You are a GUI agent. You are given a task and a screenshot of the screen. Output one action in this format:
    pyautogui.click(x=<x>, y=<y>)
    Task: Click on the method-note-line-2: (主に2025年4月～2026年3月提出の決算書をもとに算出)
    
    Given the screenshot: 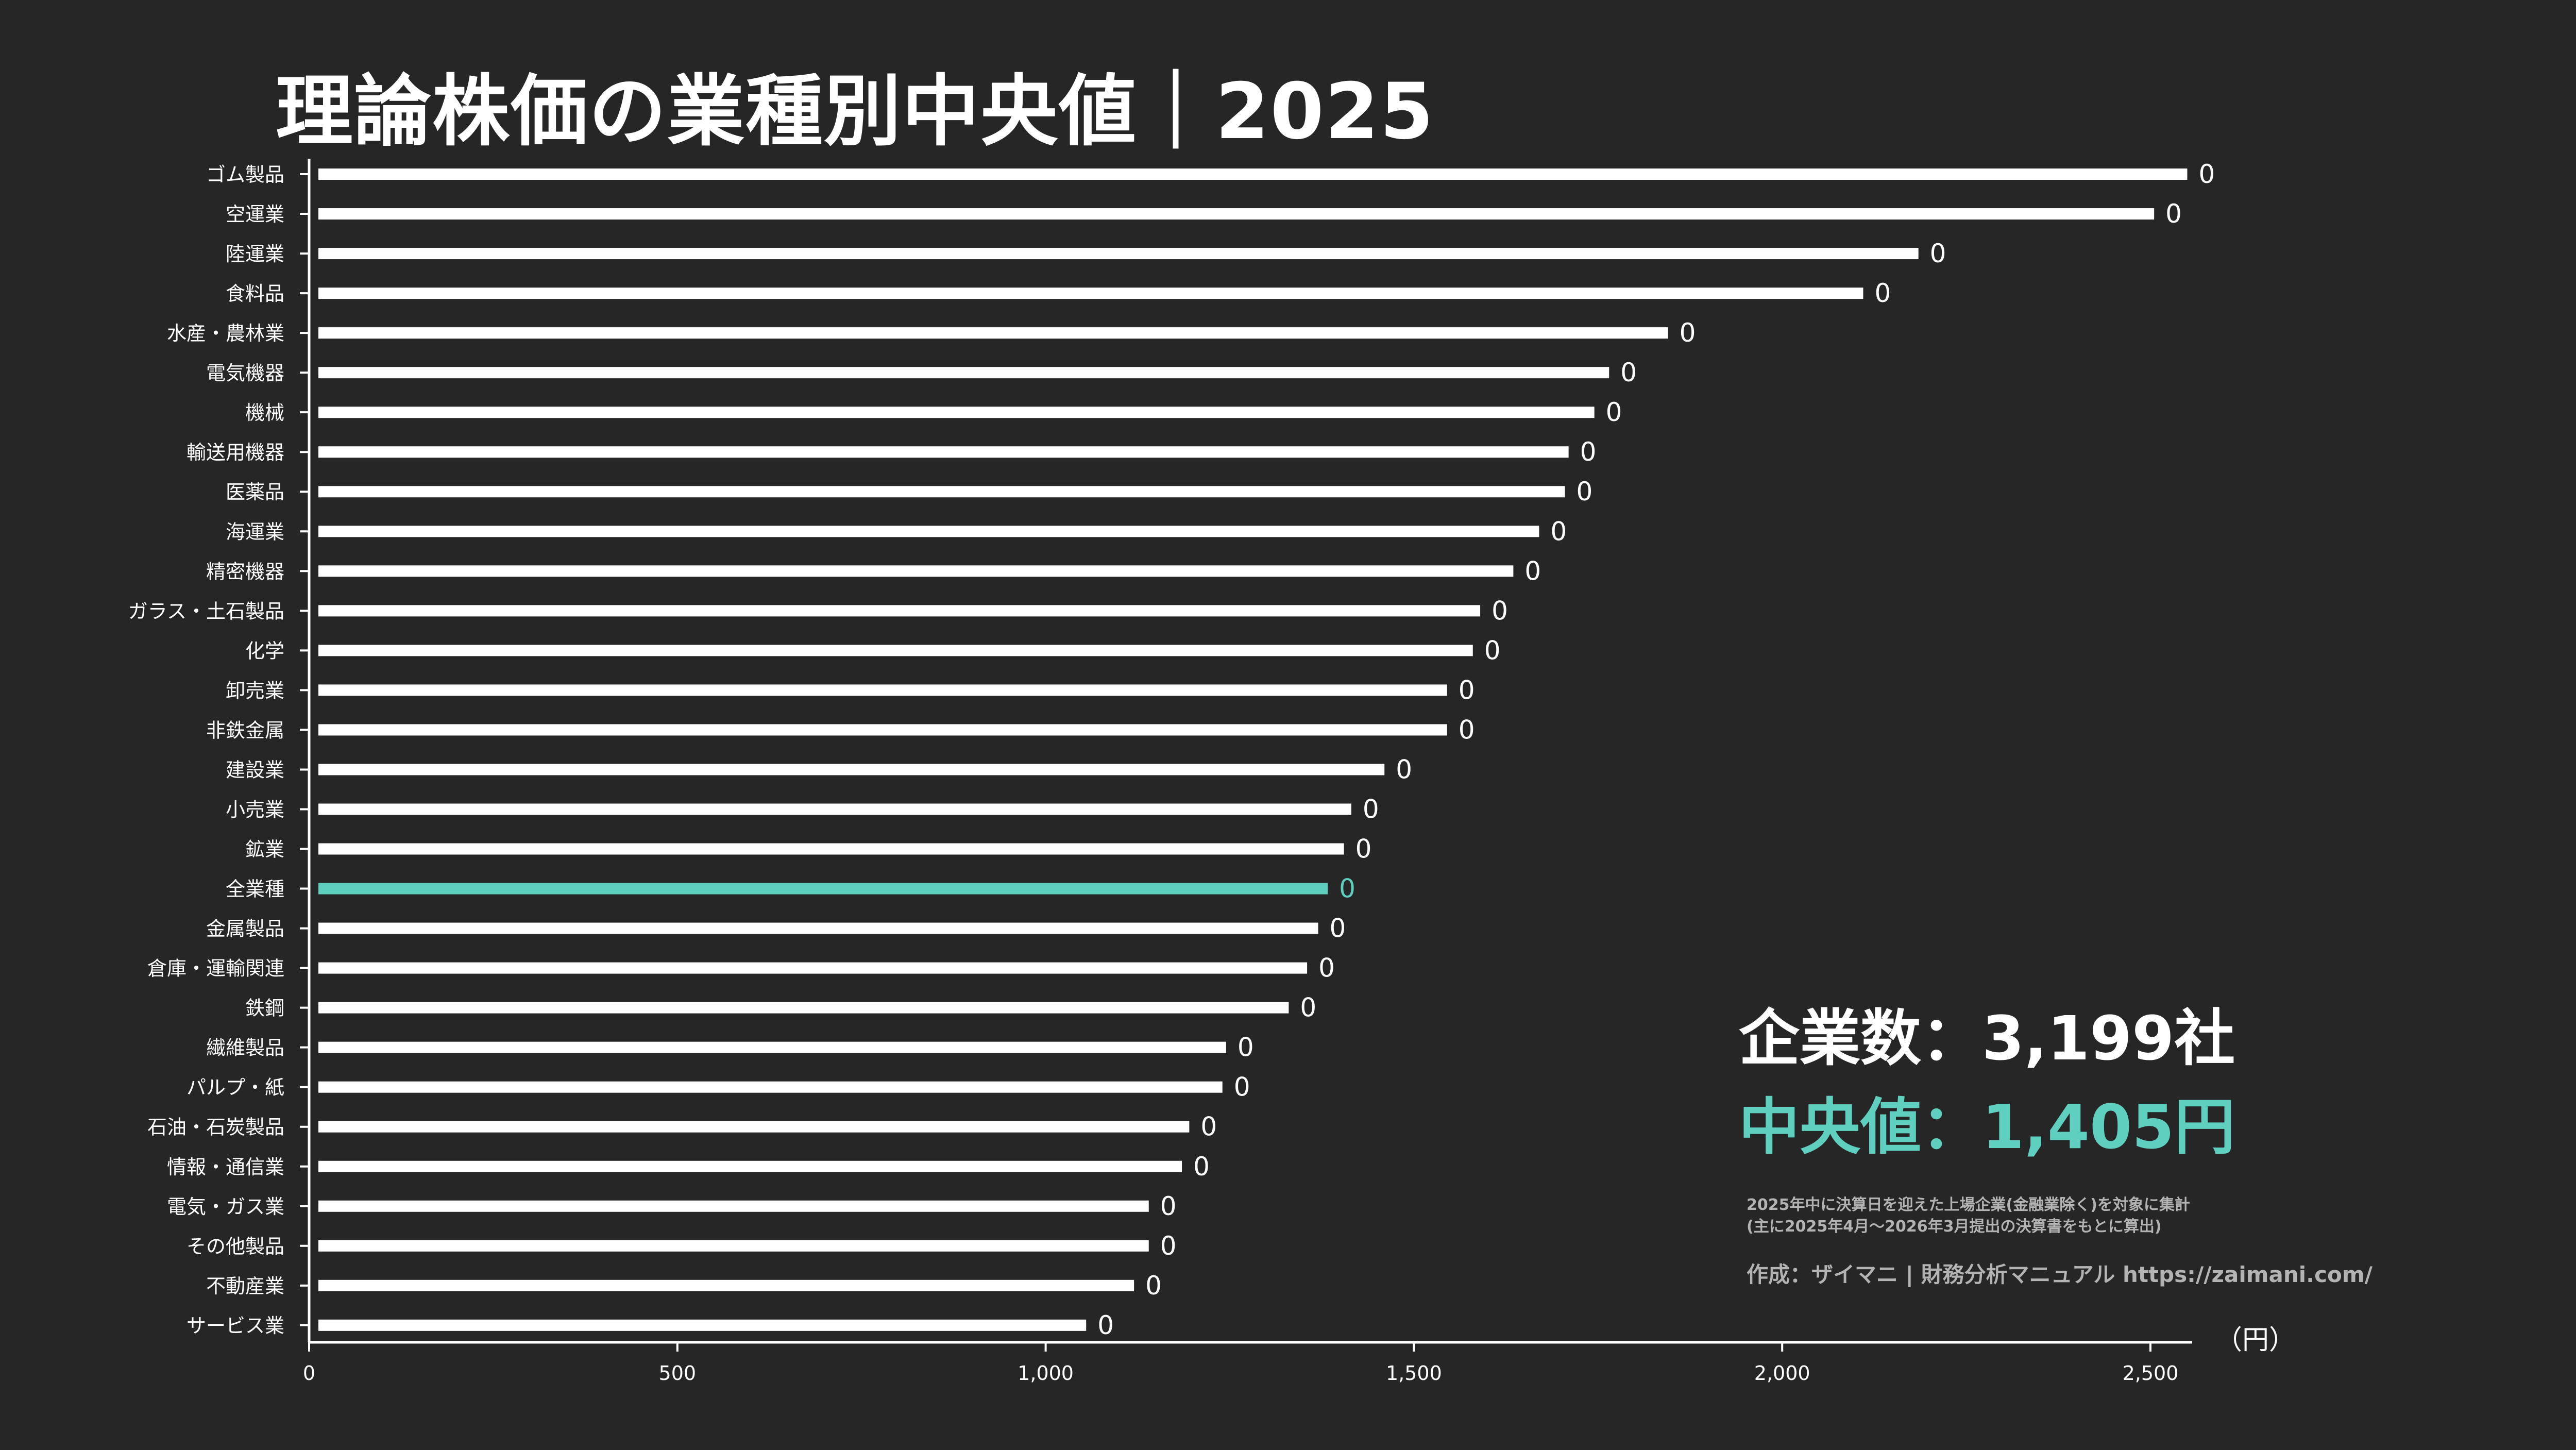 What is the action you would take?
    pyautogui.click(x=1954, y=1227)
    